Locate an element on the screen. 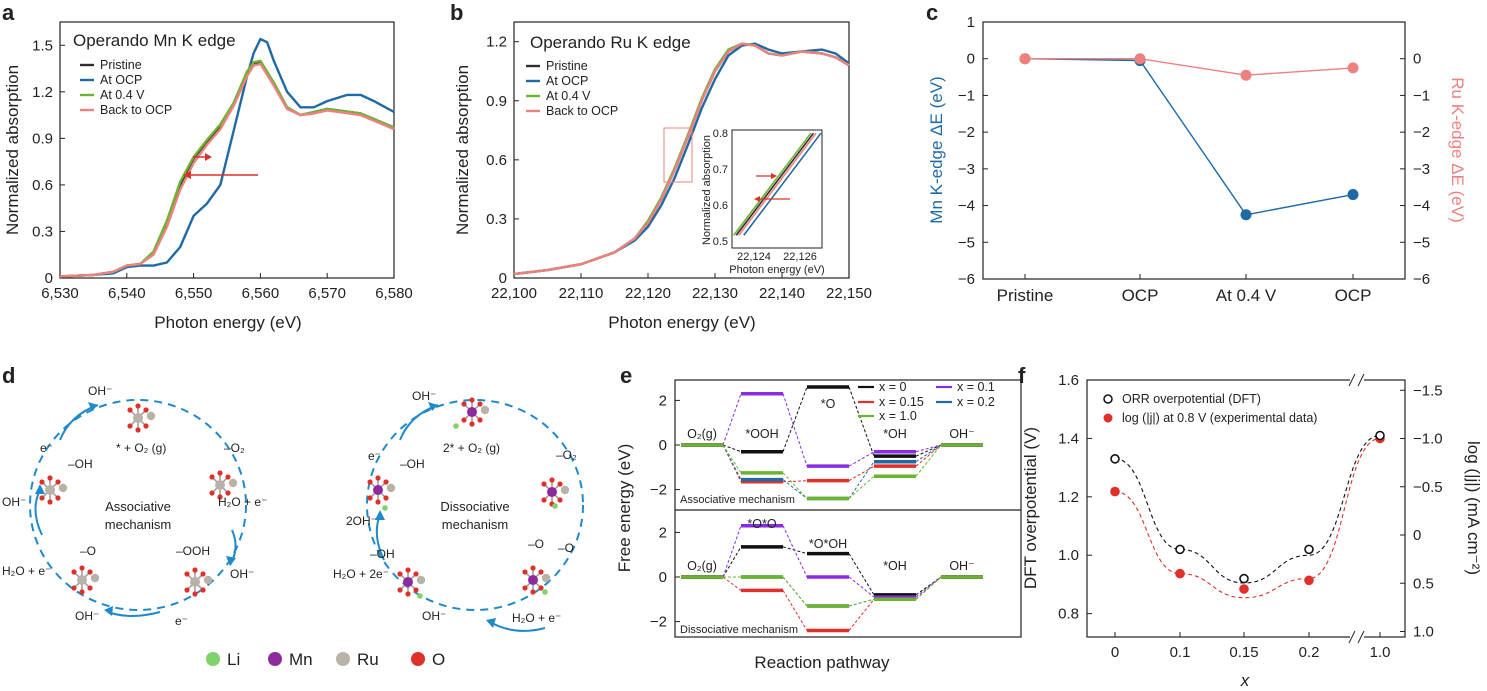 The height and width of the screenshot is (691, 1487). inset-ylabel: Normalized absorption is located at coordinates (707, 190).